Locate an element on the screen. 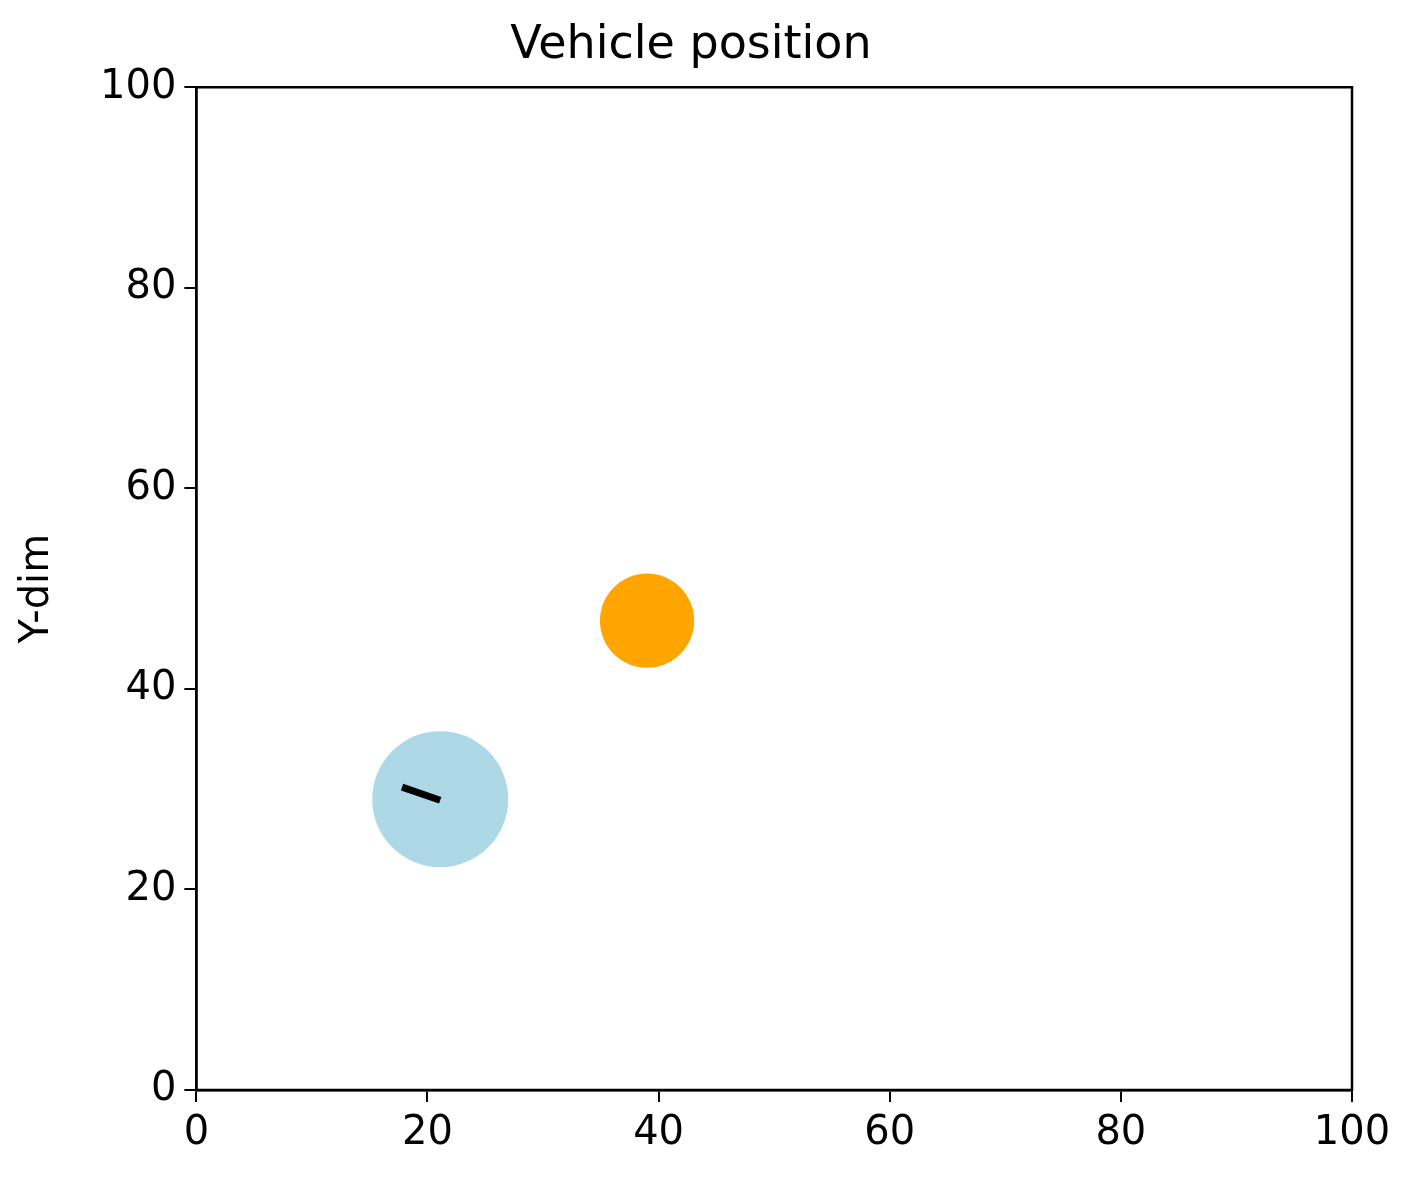 This screenshot has width=1420, height=1186. y-tick-label: 100 is located at coordinates (138, 83).